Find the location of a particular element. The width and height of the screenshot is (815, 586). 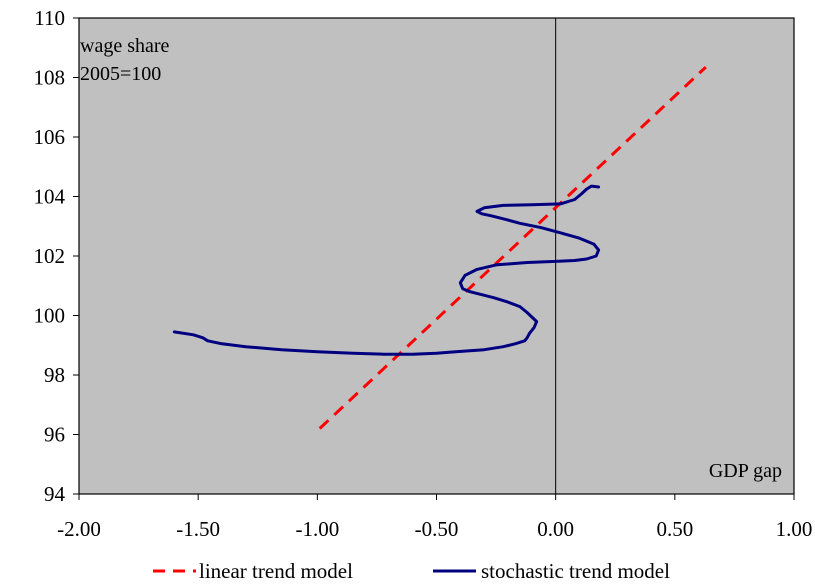

legend: linear trend model stochastic trend model is located at coordinates (411, 571).